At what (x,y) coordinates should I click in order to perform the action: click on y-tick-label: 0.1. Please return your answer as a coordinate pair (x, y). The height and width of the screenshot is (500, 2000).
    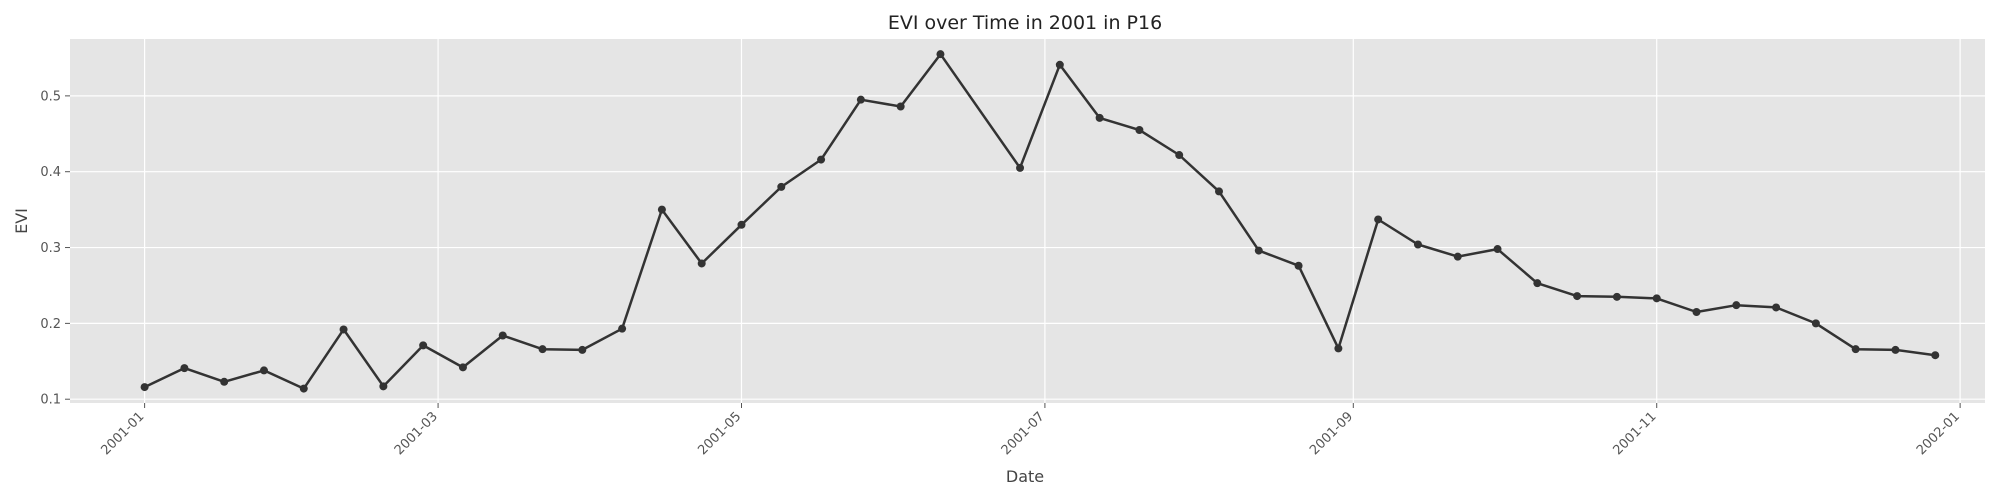
    Looking at the image, I should click on (50, 400).